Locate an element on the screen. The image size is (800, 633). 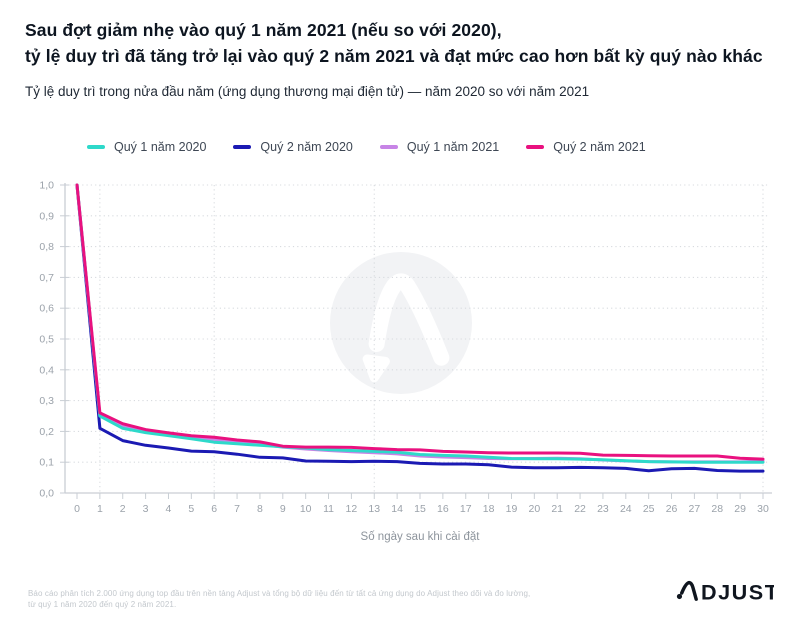
y-tick-label: 0,2 is located at coordinates (46, 432).